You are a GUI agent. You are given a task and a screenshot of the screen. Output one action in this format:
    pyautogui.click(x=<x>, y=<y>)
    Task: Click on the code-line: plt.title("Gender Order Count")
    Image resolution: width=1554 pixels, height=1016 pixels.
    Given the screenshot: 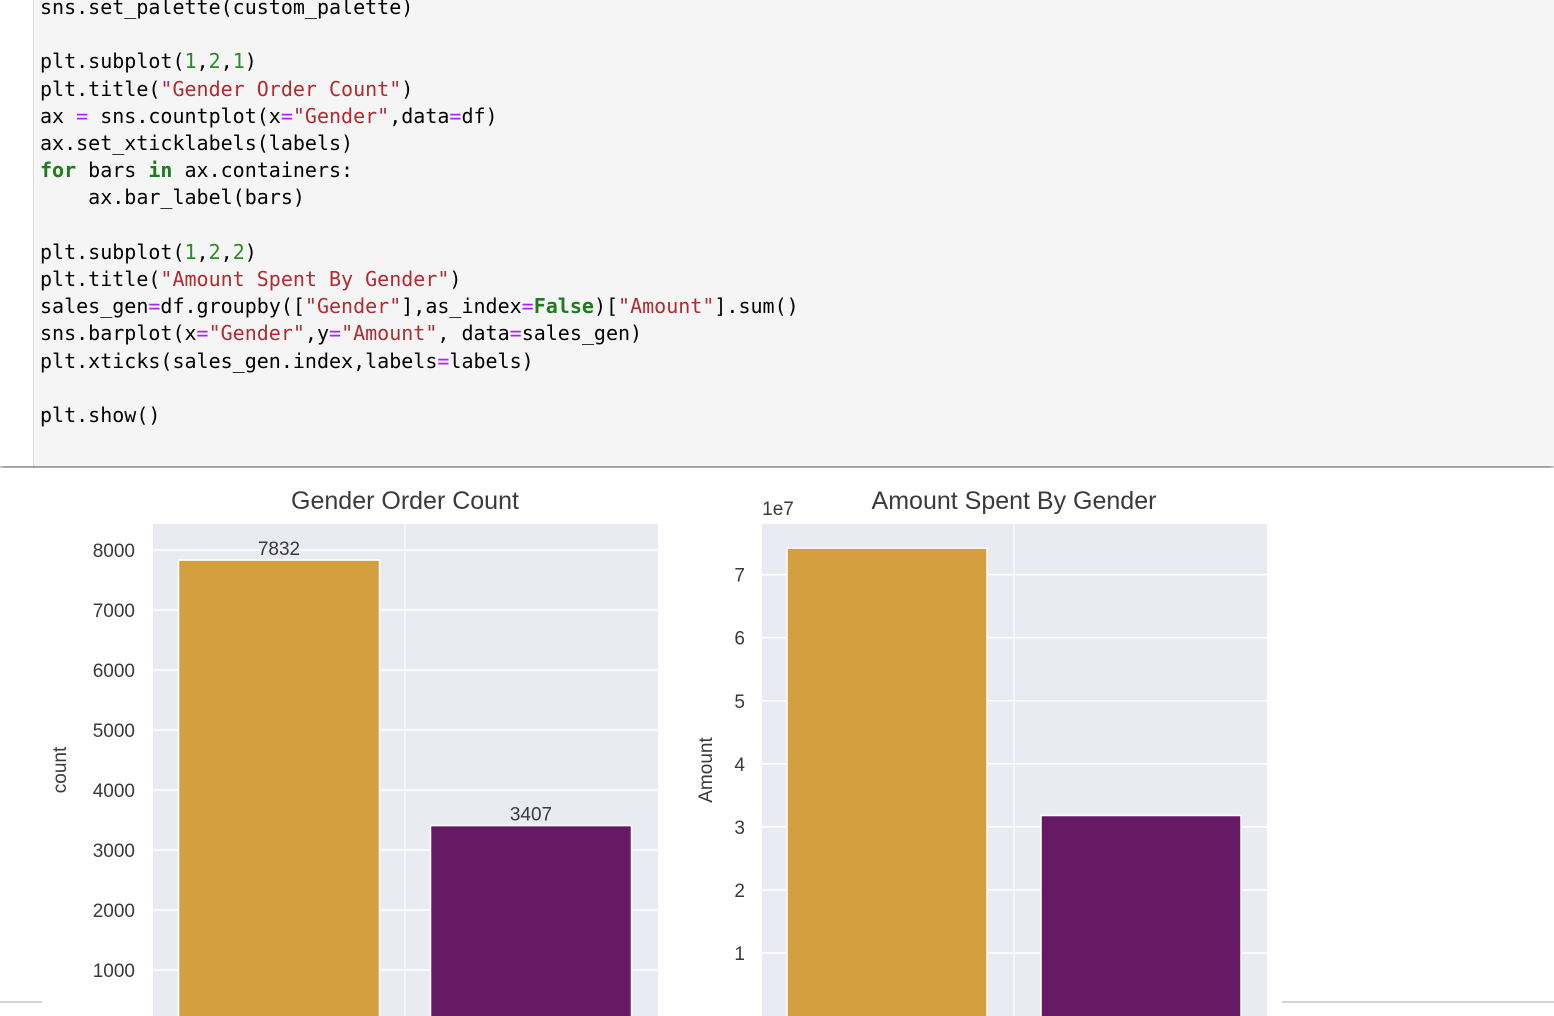 What is the action you would take?
    pyautogui.click(x=226, y=89)
    